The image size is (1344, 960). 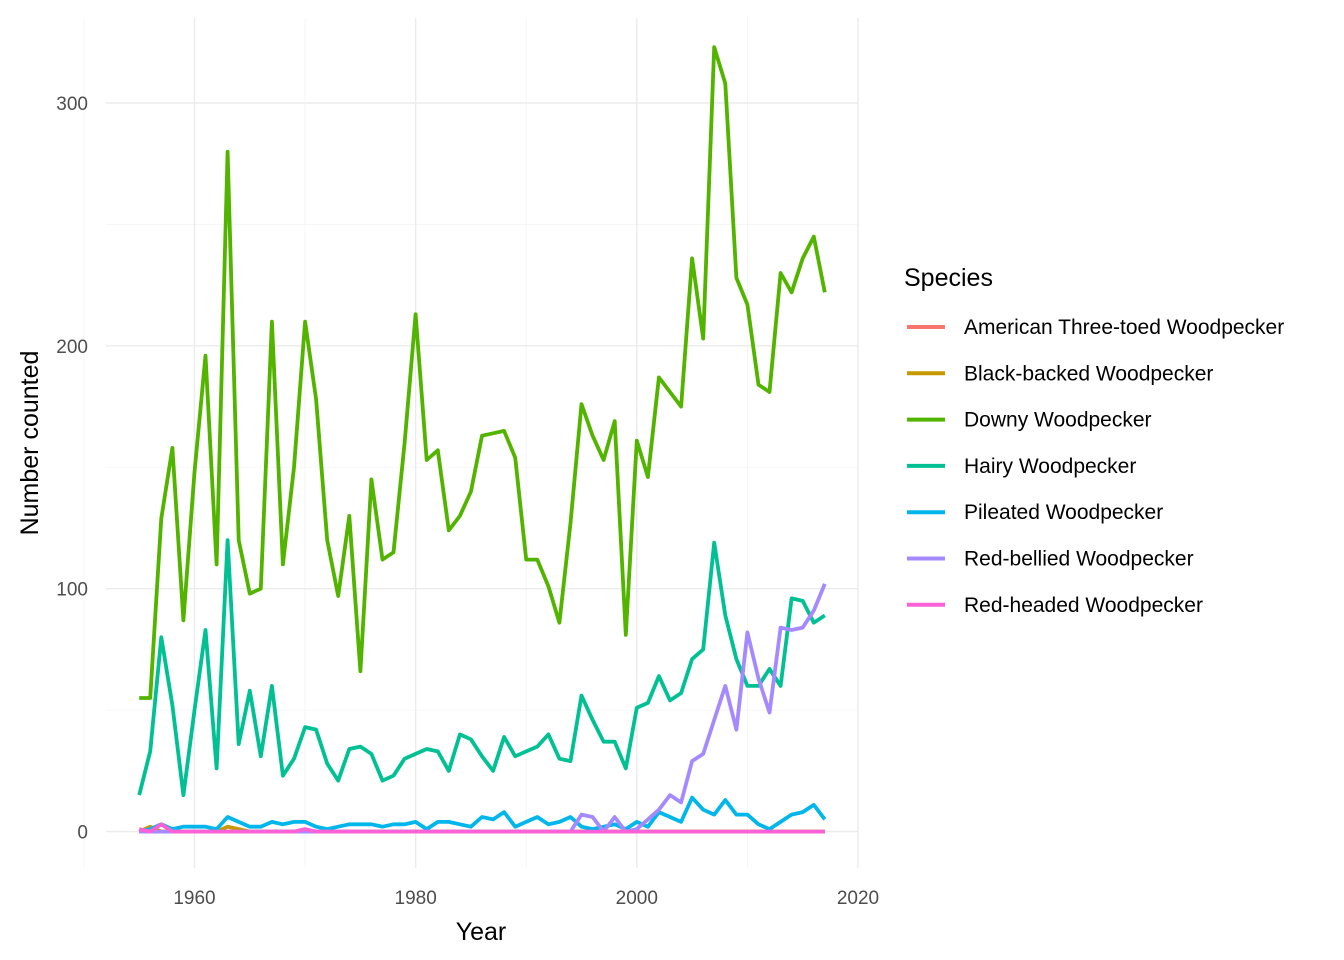 What do you see at coordinates (1050, 466) in the screenshot?
I see `legend-label: Hairy Woodpecker` at bounding box center [1050, 466].